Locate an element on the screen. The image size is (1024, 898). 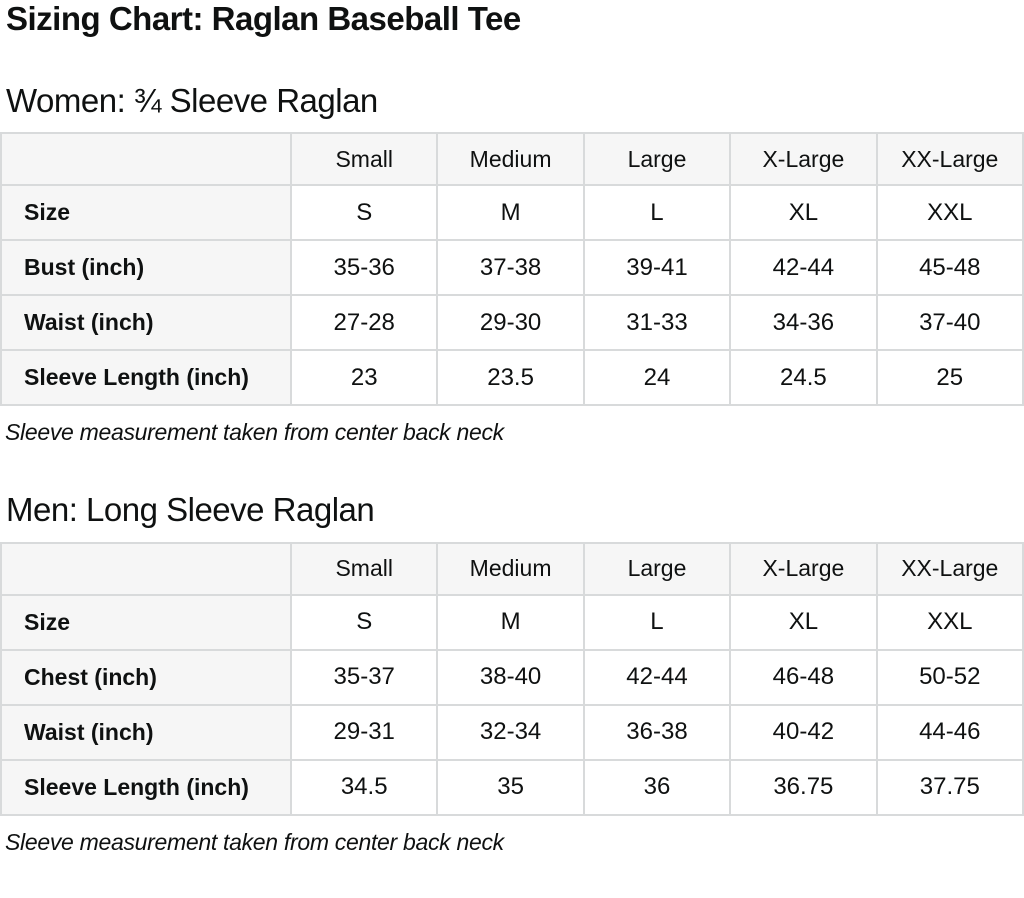
value-cell: 40-42 is located at coordinates (803, 732).